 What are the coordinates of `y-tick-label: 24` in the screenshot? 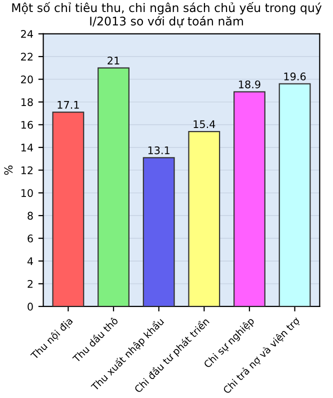 It's located at (27, 34).